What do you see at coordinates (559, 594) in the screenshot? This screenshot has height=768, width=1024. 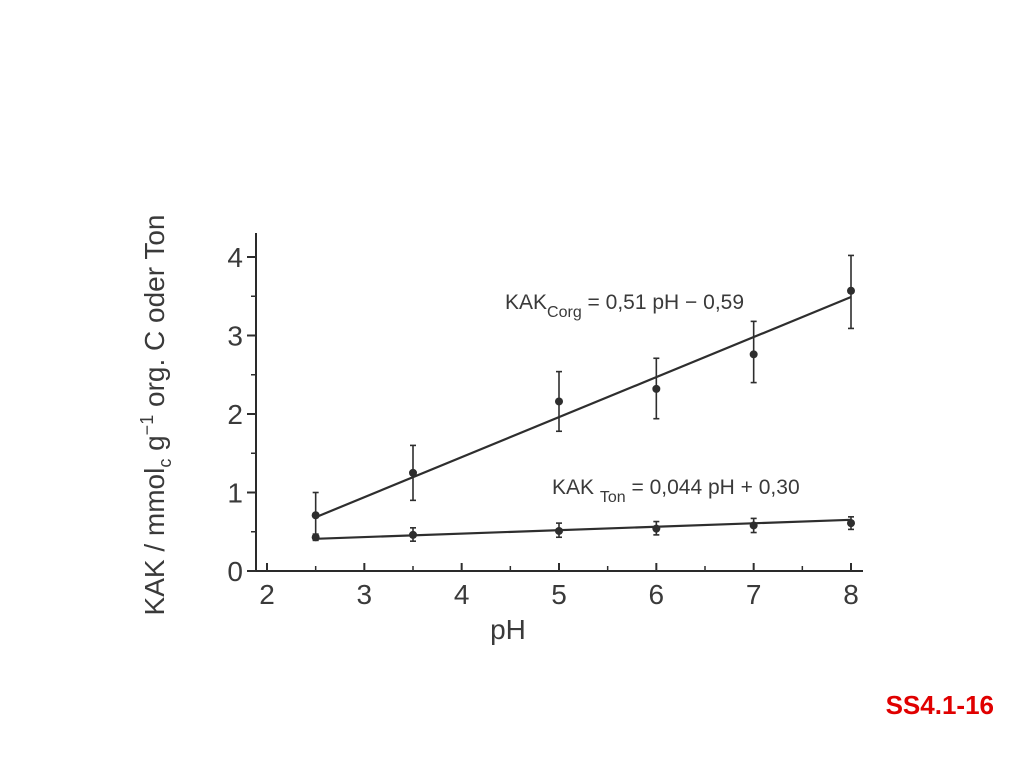 I see `x-tick-label: 5` at bounding box center [559, 594].